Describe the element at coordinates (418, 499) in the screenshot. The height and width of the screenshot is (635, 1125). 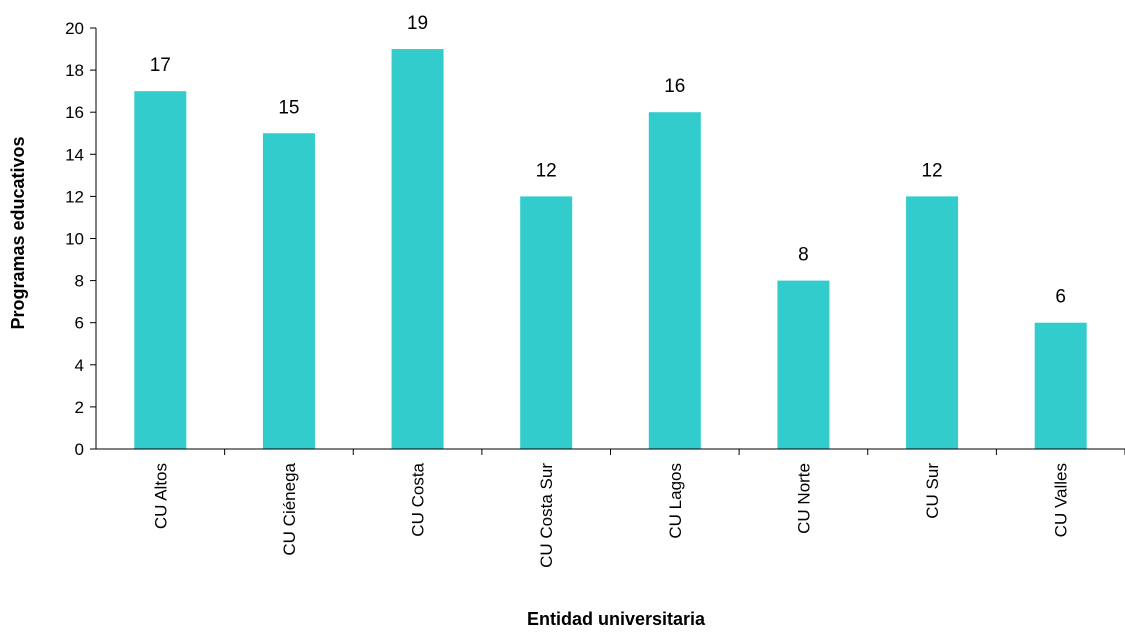
I see `x-tick-label-3: CU Costa` at that location.